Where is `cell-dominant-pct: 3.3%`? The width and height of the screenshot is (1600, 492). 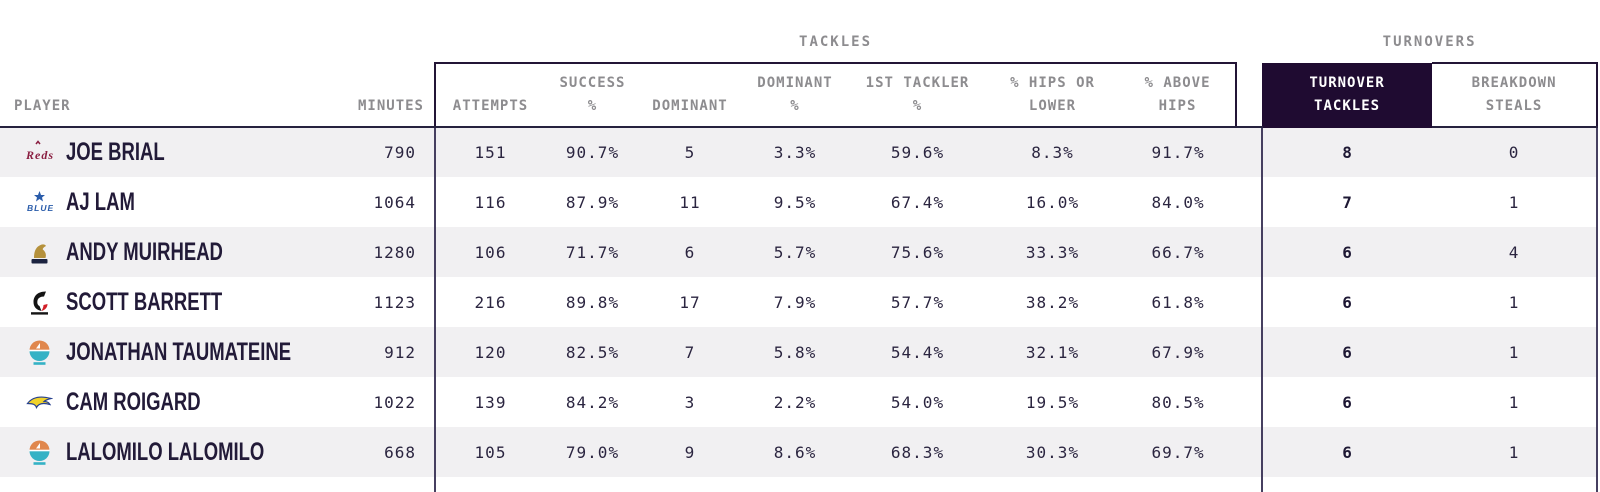 cell-dominant-pct: 3.3% is located at coordinates (795, 152).